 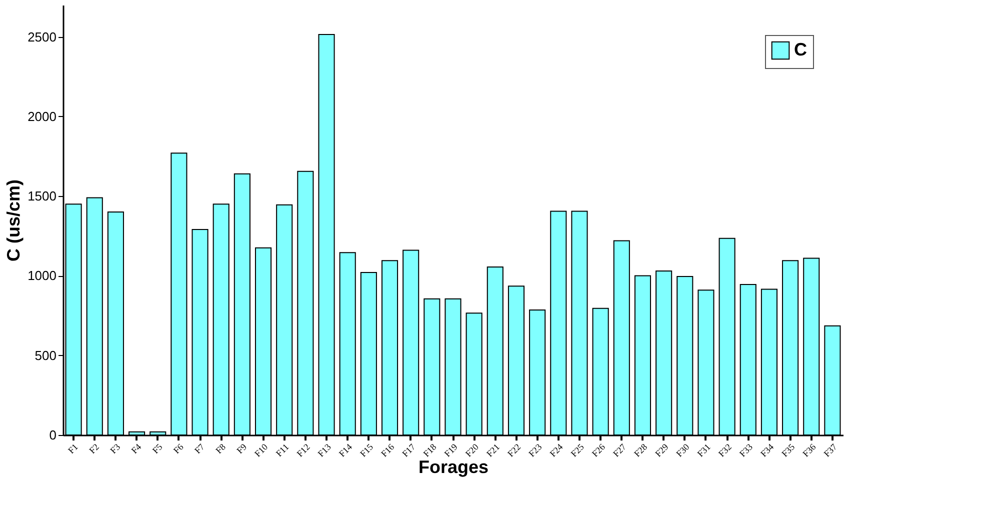 I want to click on x-axis-title: Forages, so click(x=453, y=466).